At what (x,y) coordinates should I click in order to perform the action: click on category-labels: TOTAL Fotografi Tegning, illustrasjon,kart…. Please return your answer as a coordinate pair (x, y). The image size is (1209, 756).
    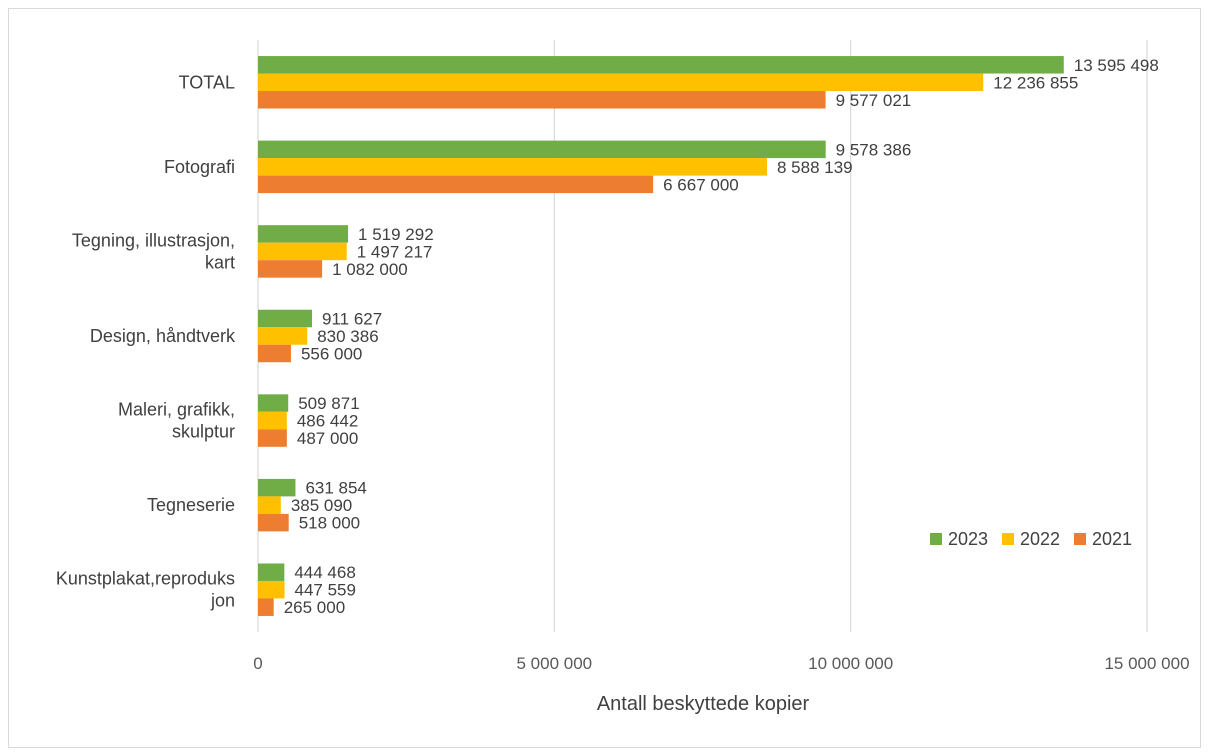
    Looking at the image, I should click on (146, 341).